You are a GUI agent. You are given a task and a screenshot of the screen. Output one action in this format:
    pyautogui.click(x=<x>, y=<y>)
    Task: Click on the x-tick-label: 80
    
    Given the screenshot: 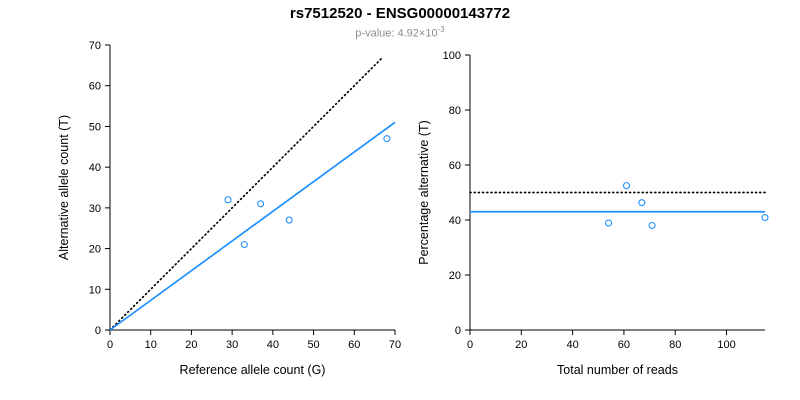 What is the action you would take?
    pyautogui.click(x=675, y=345)
    